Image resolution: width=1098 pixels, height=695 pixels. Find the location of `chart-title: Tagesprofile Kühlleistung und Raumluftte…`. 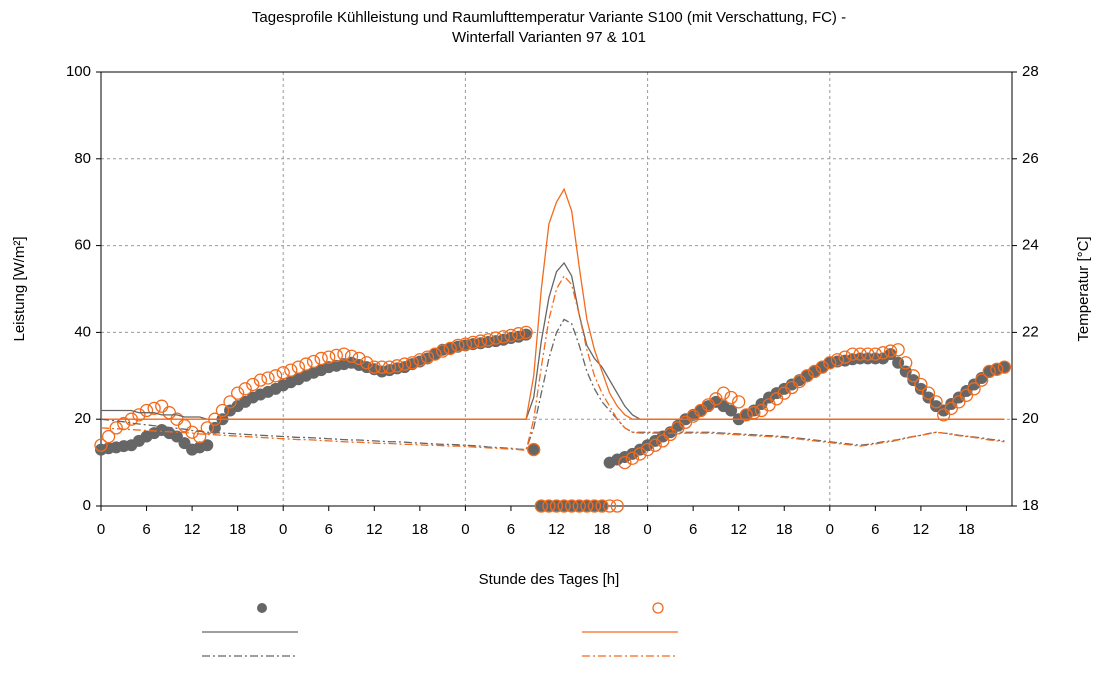

chart-title: Tagesprofile Kühlleistung und Raumluftte… is located at coordinates (549, 17).